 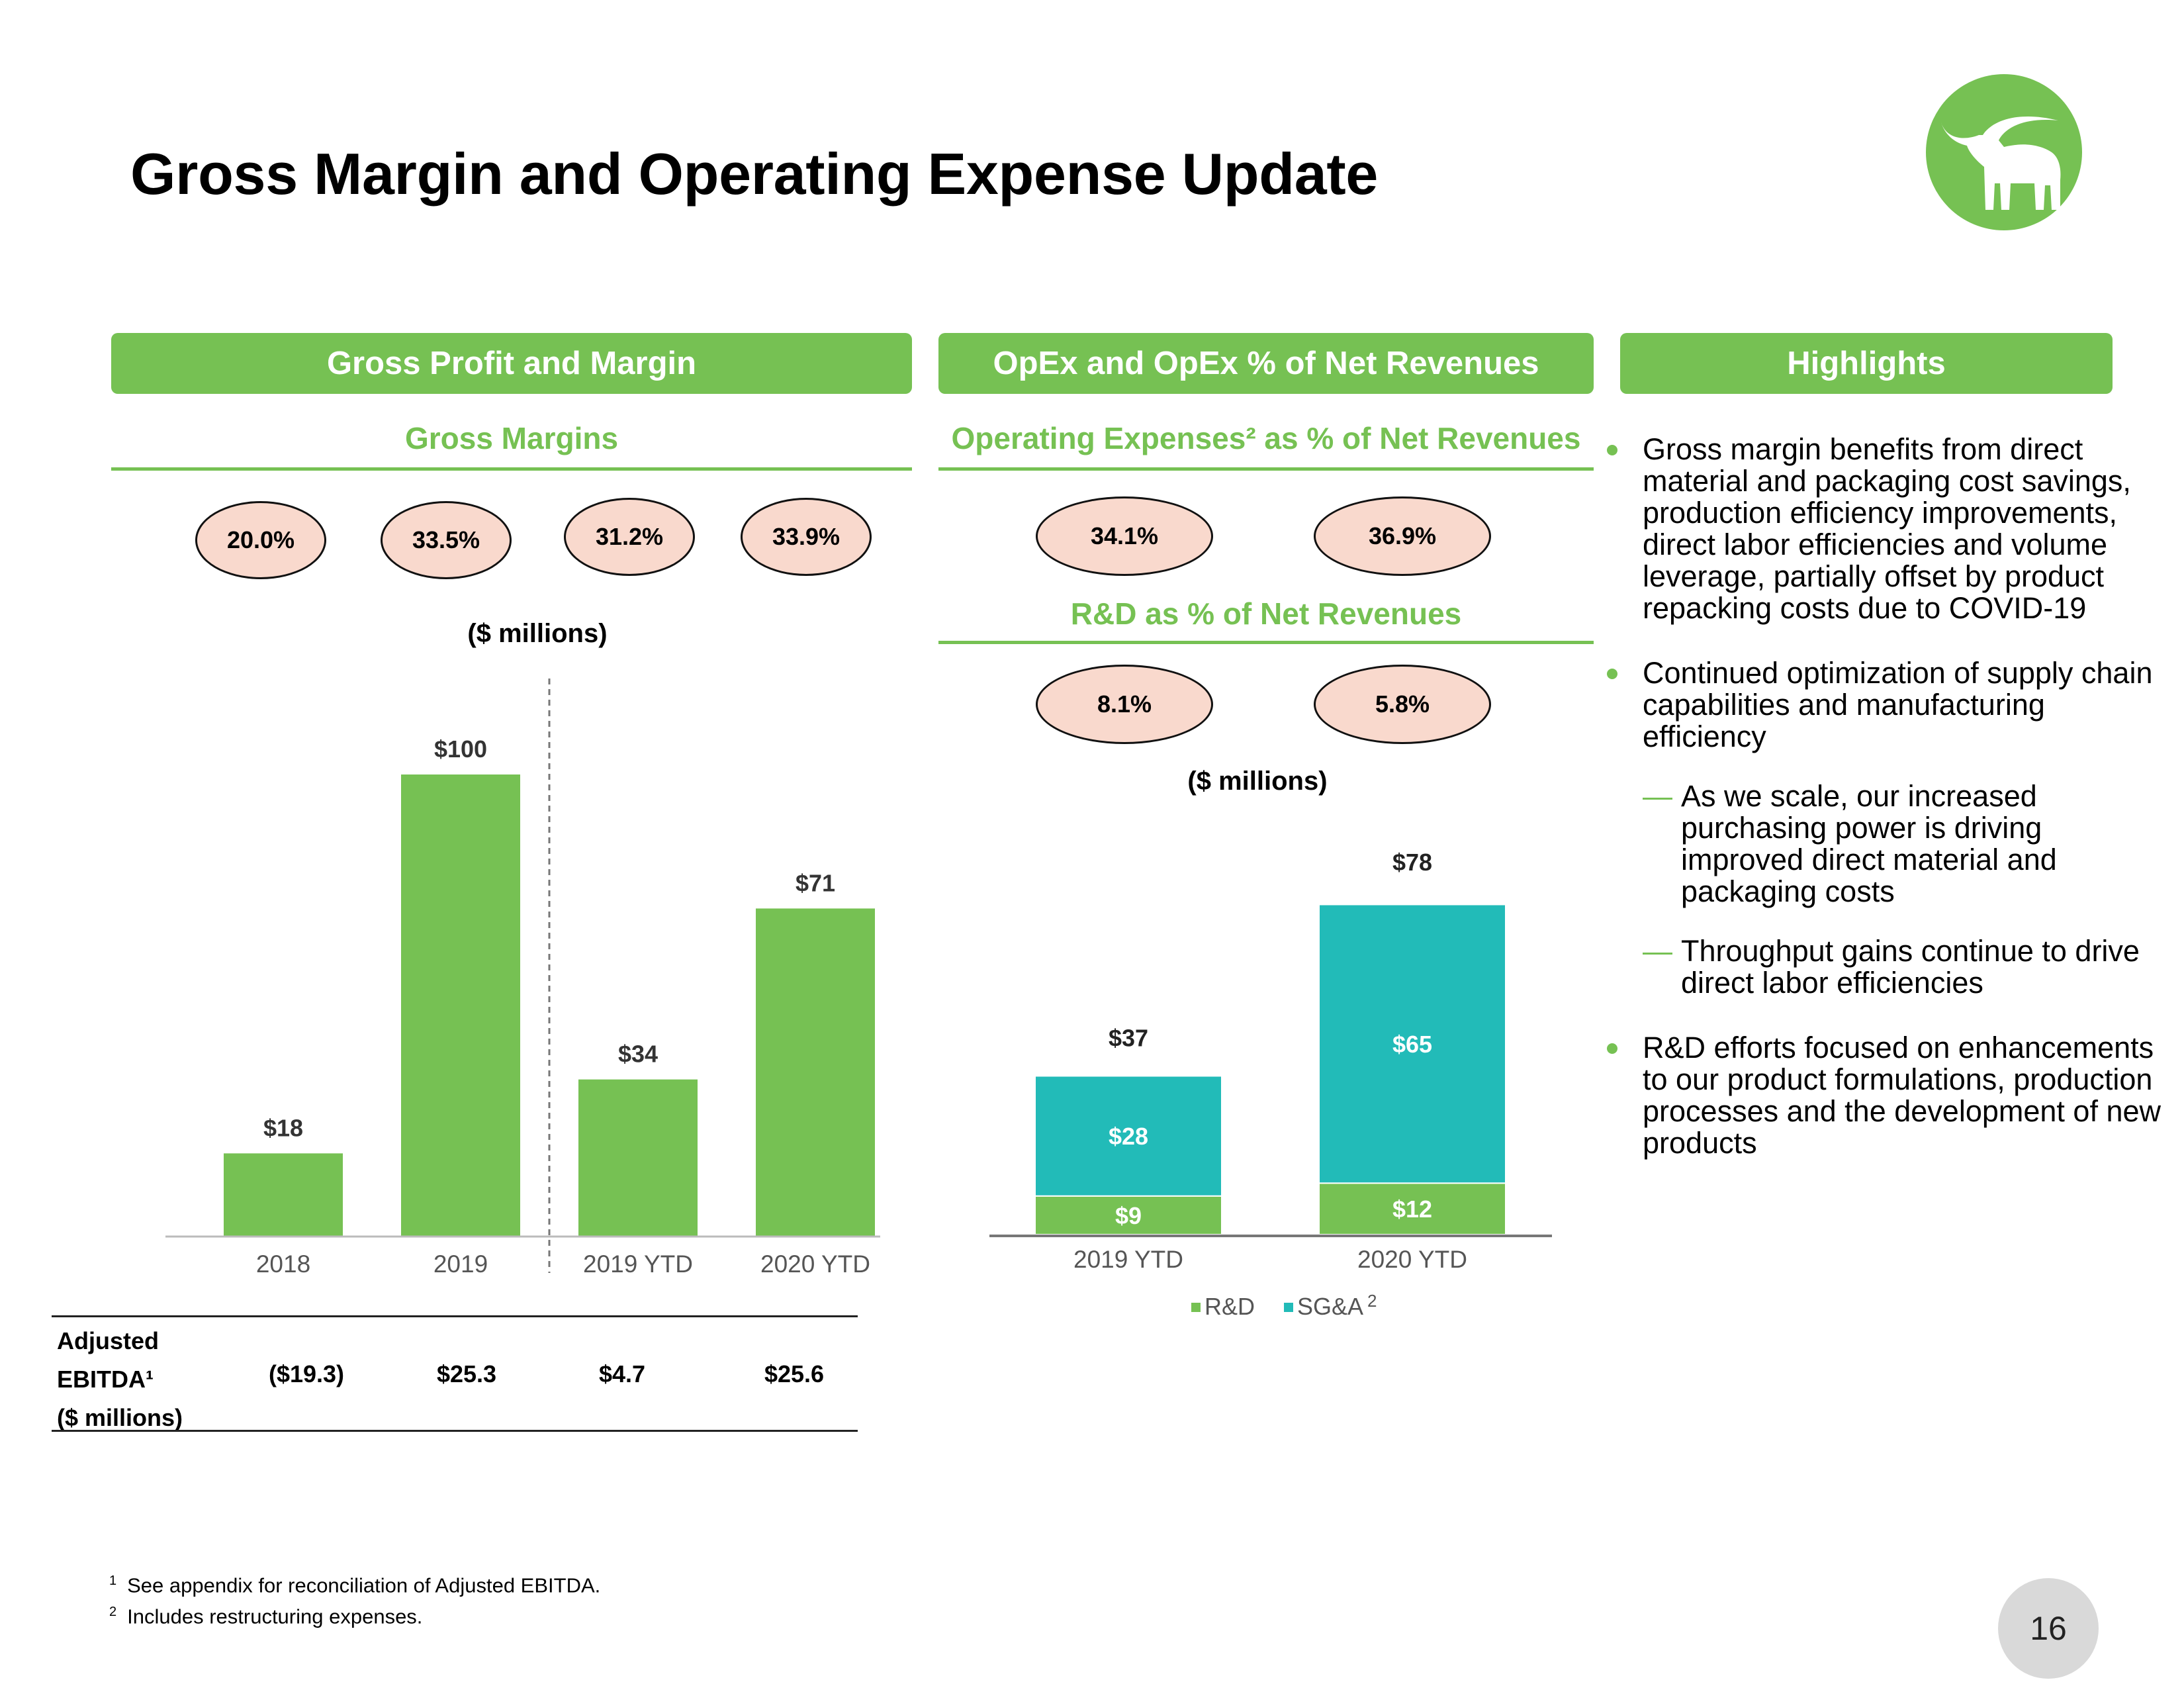 What do you see at coordinates (466, 1373) in the screenshot?
I see `ebitda-value-2019: $25.3` at bounding box center [466, 1373].